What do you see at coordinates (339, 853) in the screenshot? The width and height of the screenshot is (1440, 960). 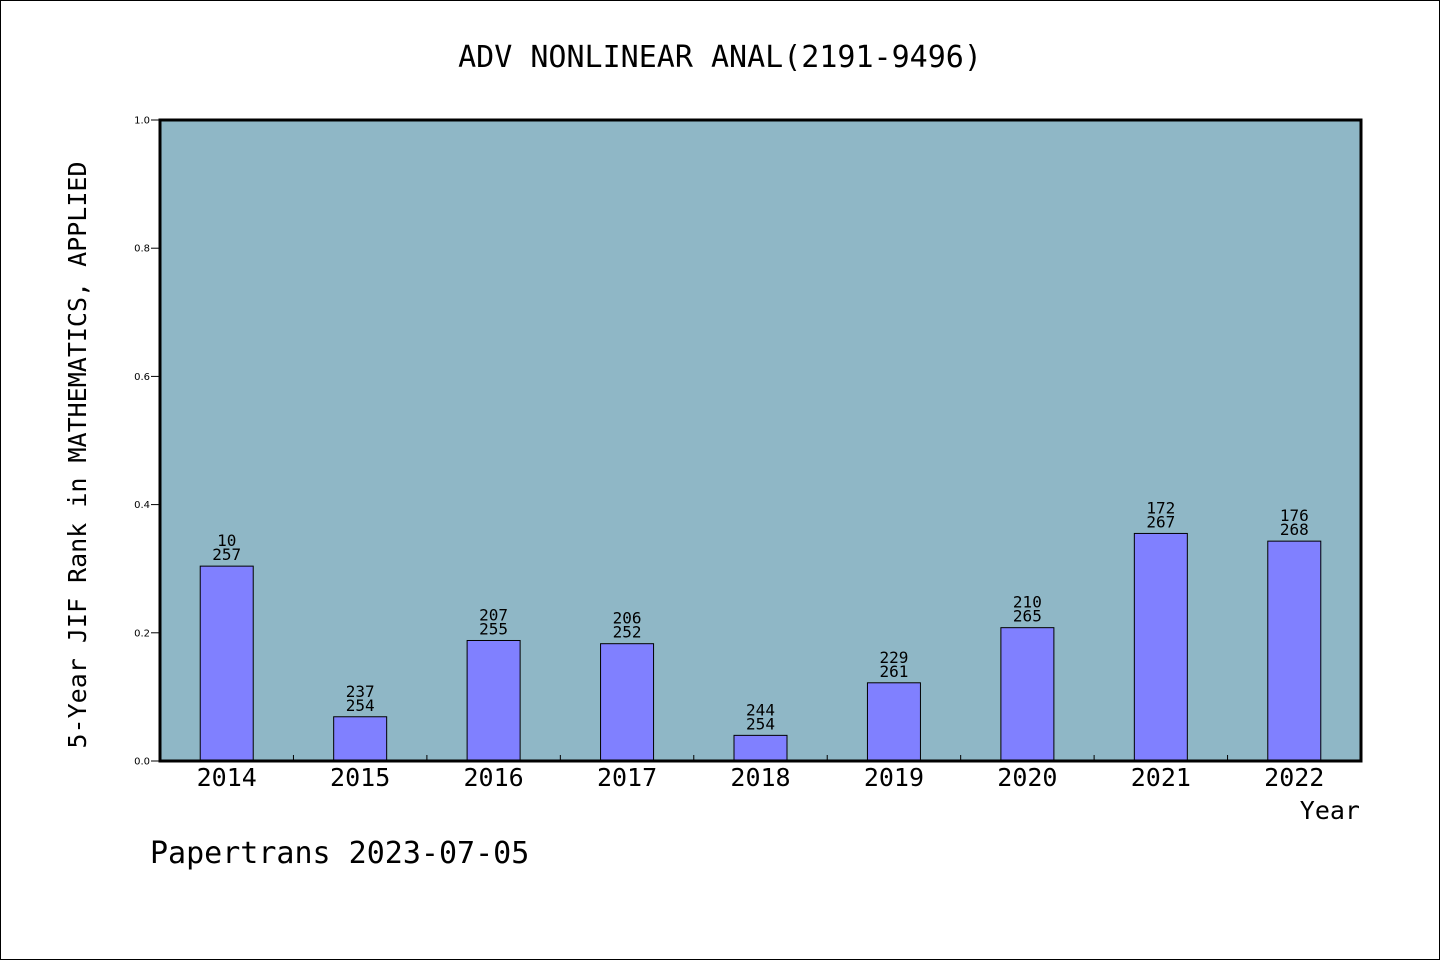 I see `footer-watermark: Papertrans 2023-07-05` at bounding box center [339, 853].